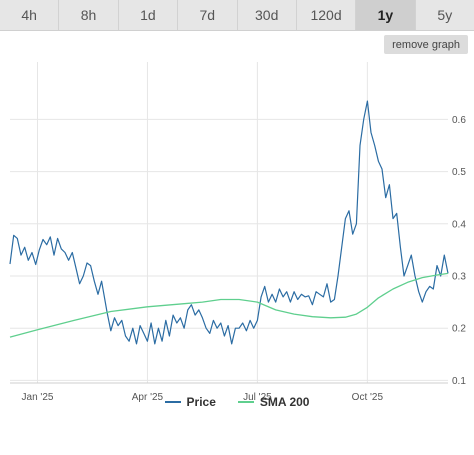 The height and width of the screenshot is (455, 474). What do you see at coordinates (459, 329) in the screenshot?
I see `y-tick-label: 0.2` at bounding box center [459, 329].